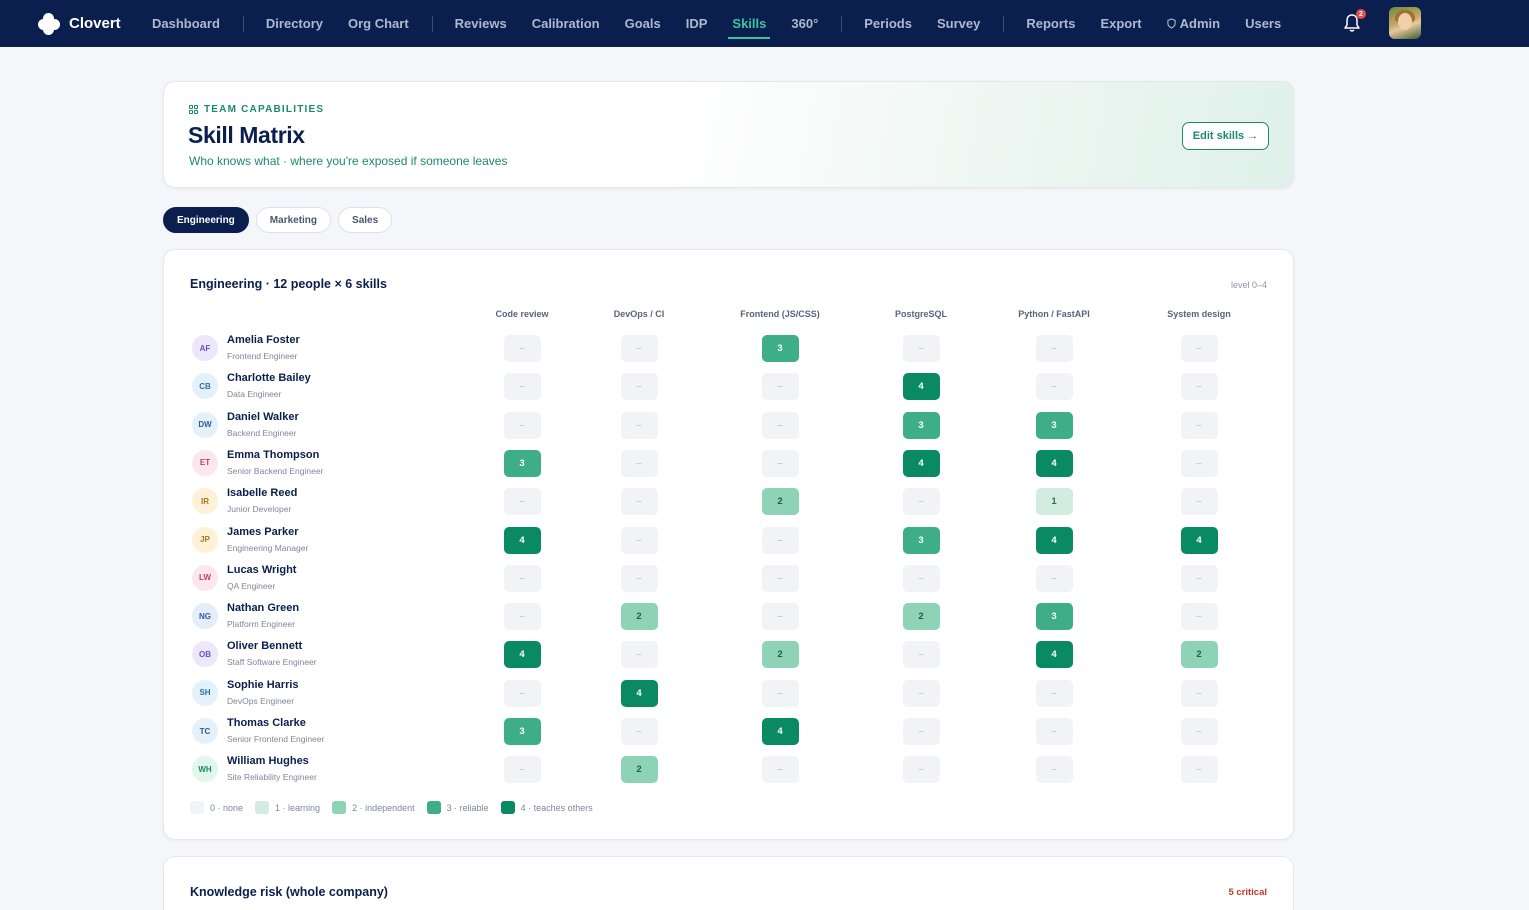 The width and height of the screenshot is (1529, 910). I want to click on skill-cell: 1, so click(1054, 502).